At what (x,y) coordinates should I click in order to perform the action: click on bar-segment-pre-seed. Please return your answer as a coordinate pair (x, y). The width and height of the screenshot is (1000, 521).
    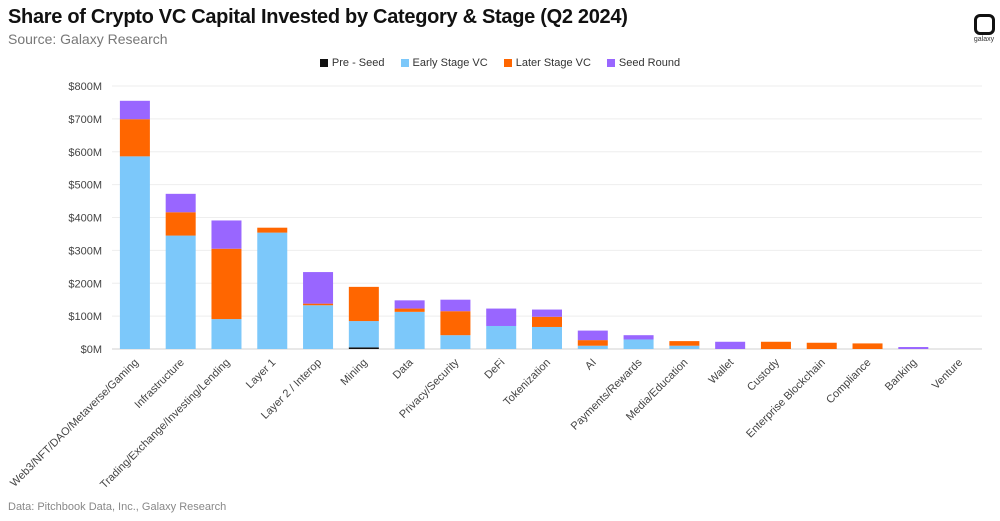
    Looking at the image, I should click on (363, 348).